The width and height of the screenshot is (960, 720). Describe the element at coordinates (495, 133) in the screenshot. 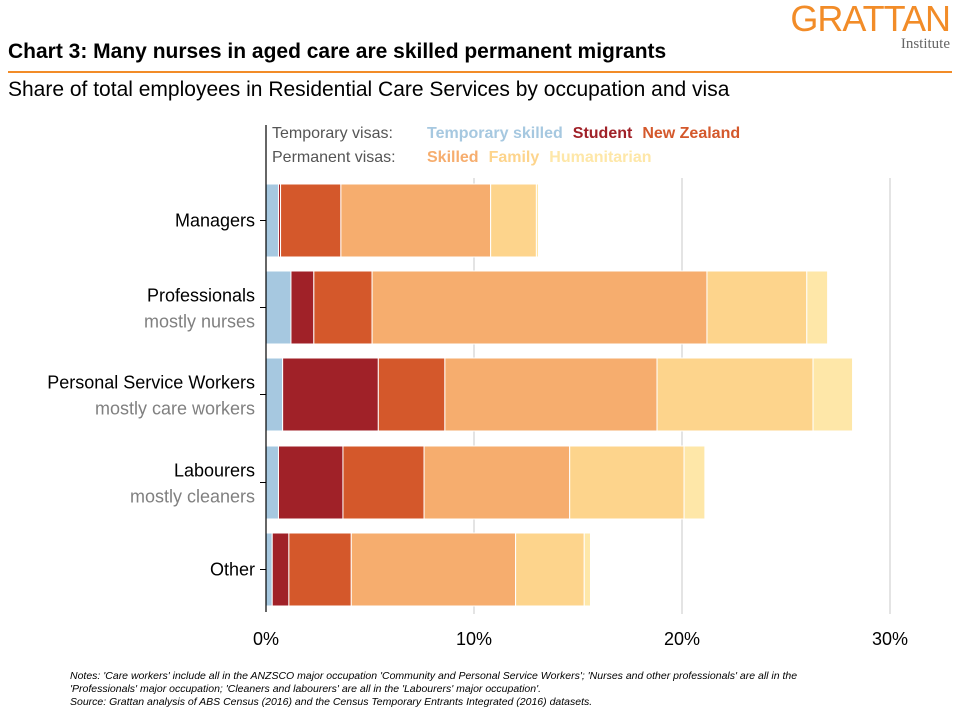

I see `legend-entry: Temporary skilled` at that location.